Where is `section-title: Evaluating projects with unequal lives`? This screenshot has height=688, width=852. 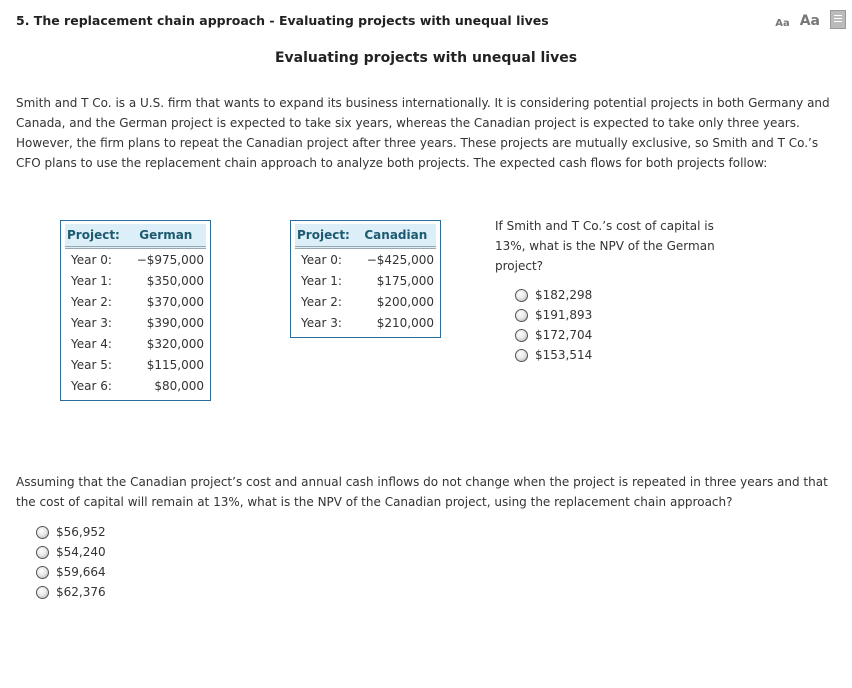 section-title: Evaluating projects with unequal lives is located at coordinates (426, 58).